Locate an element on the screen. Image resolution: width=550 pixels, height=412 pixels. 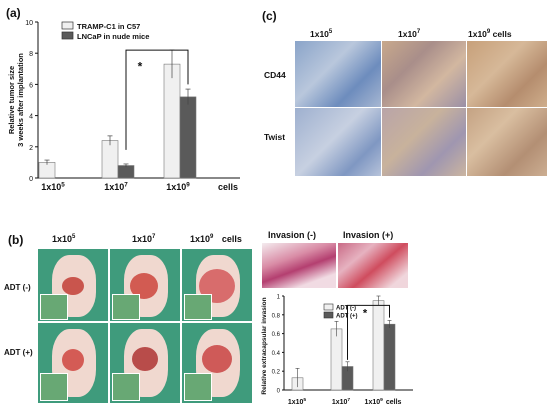
invasion-pos-label: Invasion (+) is located at coordinates (368, 235).